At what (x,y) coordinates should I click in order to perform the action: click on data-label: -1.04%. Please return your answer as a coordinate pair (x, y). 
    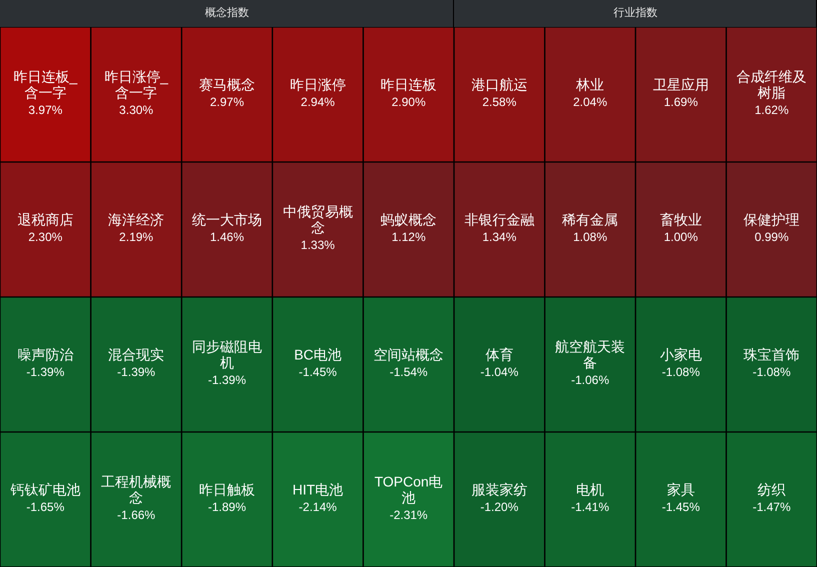
    Looking at the image, I should click on (499, 371).